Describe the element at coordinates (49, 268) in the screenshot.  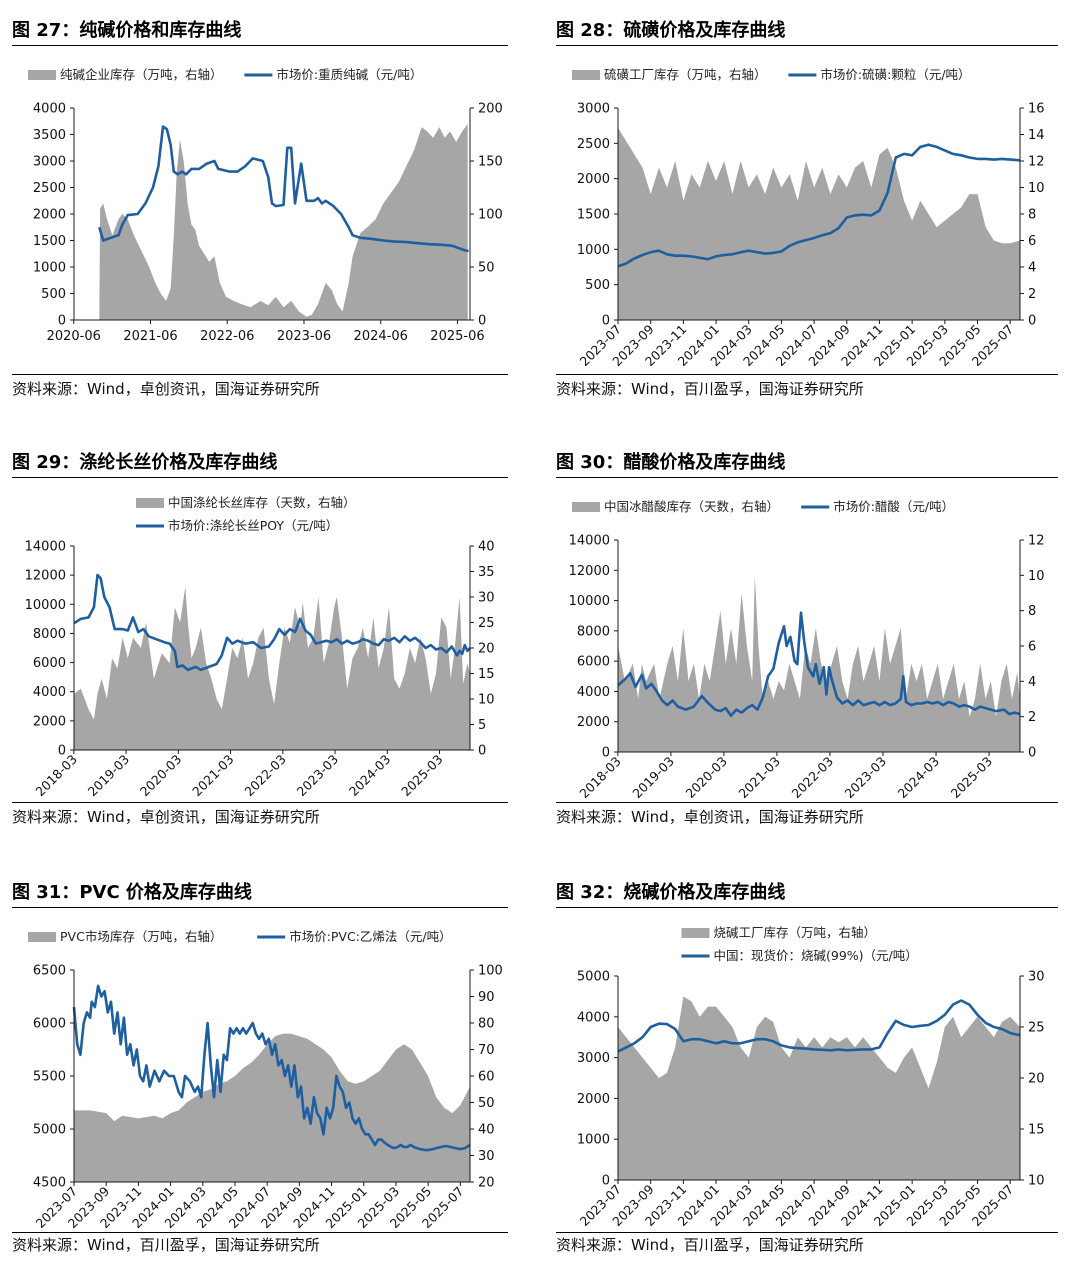
I see `y-left-tick-label: 1000` at that location.